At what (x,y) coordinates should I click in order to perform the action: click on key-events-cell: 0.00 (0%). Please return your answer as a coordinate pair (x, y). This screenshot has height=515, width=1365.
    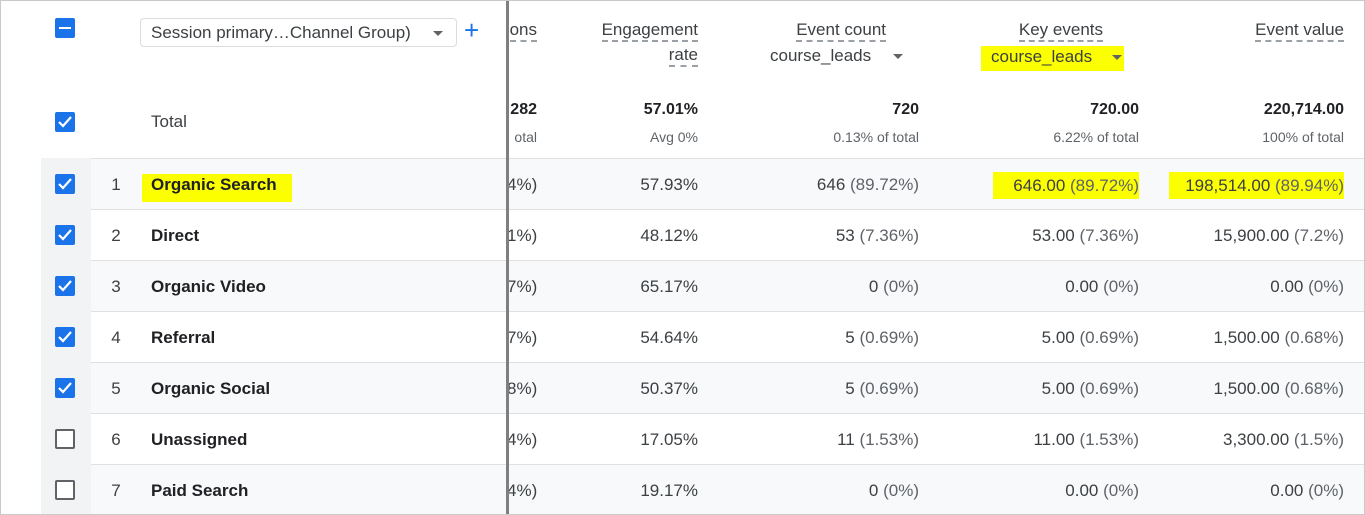
    Looking at the image, I should click on (1050, 491).